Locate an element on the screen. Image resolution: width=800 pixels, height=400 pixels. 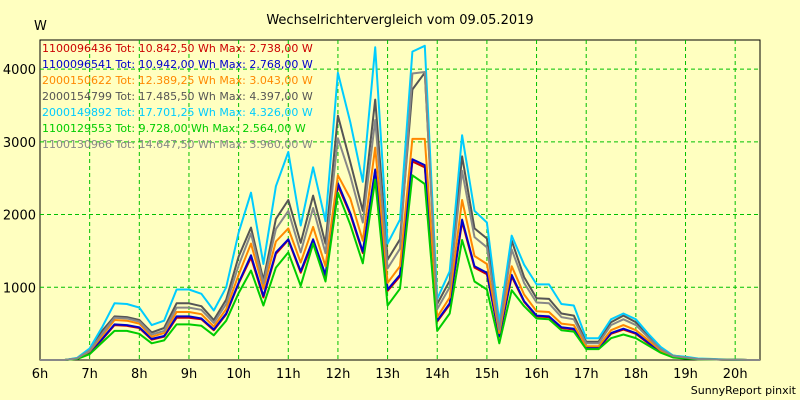
x-tick-label: 10h is located at coordinates (238, 374).